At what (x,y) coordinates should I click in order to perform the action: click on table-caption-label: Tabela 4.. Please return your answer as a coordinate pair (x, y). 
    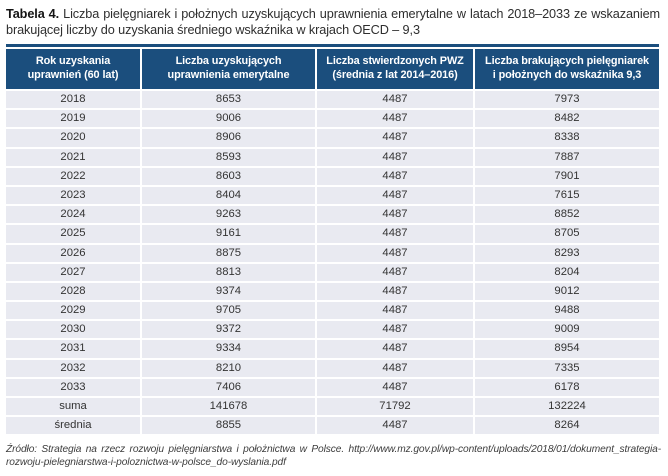
    Looking at the image, I should click on (33, 14).